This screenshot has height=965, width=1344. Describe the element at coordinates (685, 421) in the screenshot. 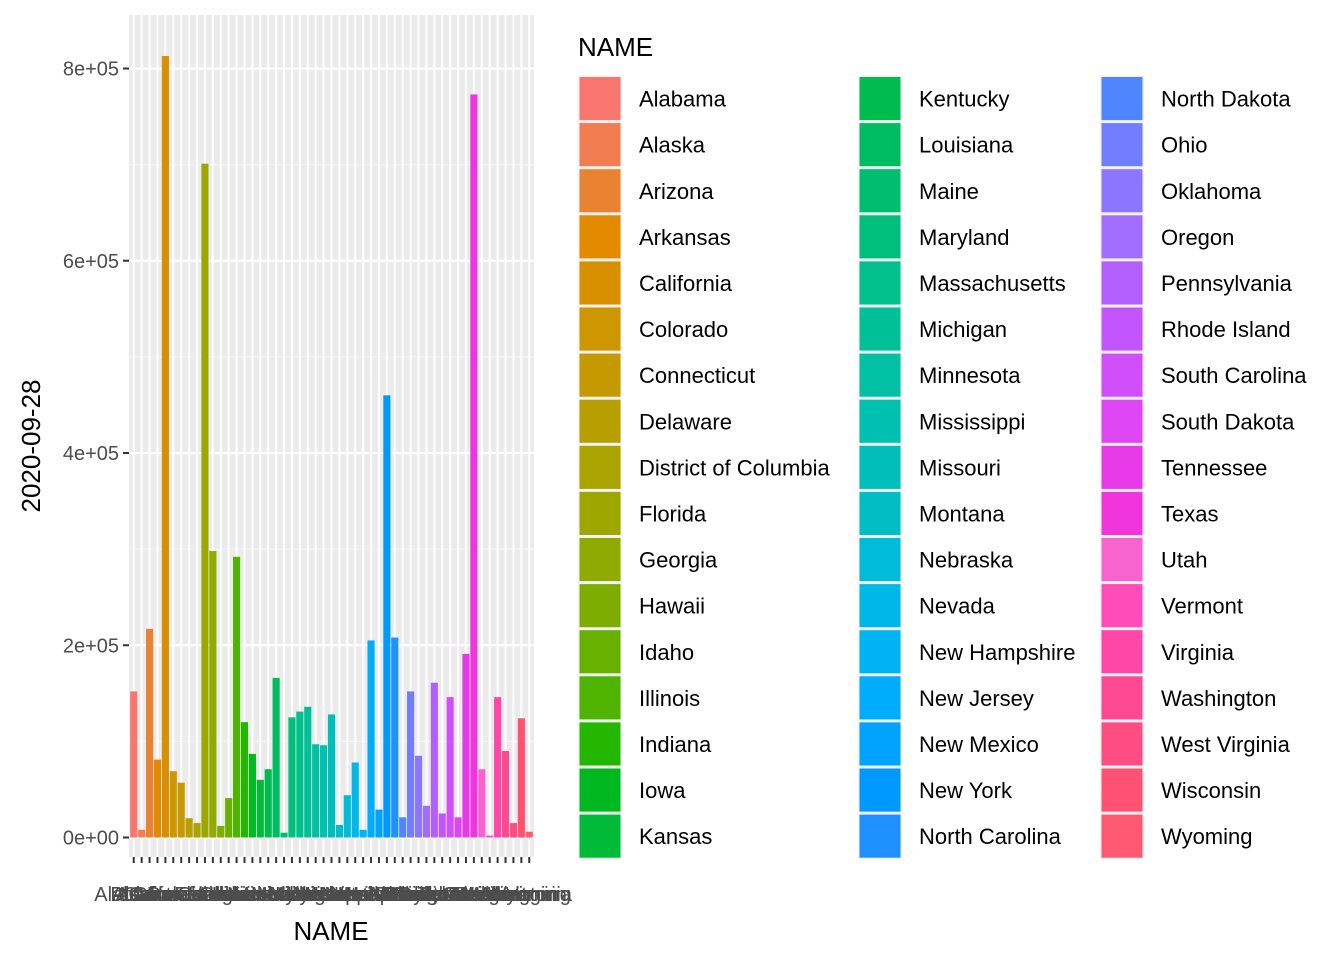

I see `legend-label: Delaware` at that location.